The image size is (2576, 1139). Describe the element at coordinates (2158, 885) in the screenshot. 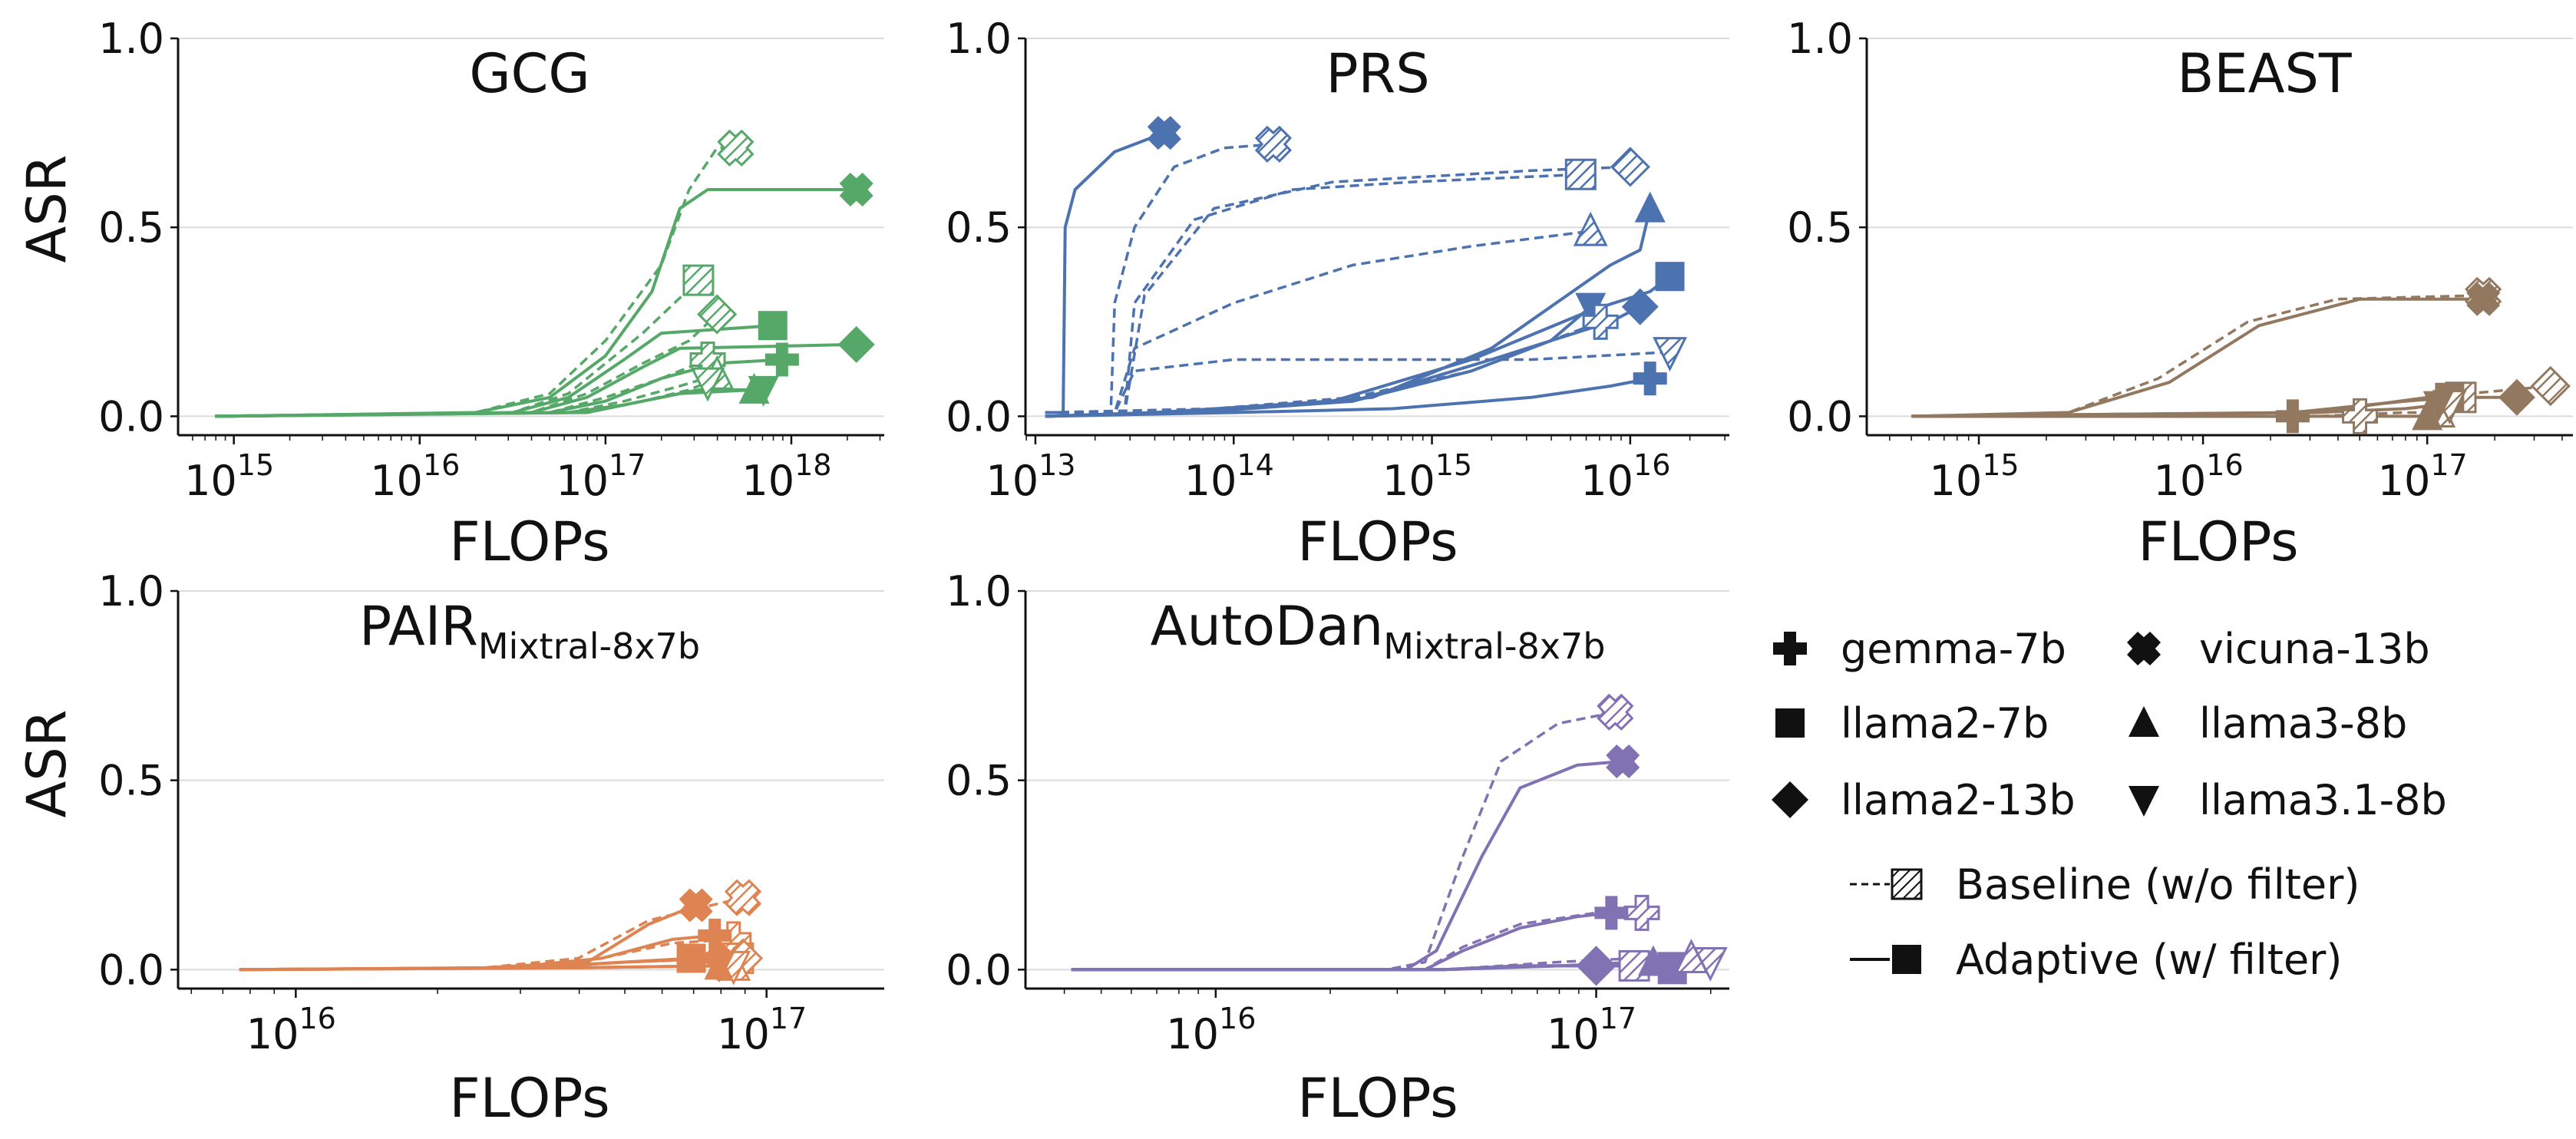

I see `legend-label-baseline: Baseline (w/o filter)` at that location.